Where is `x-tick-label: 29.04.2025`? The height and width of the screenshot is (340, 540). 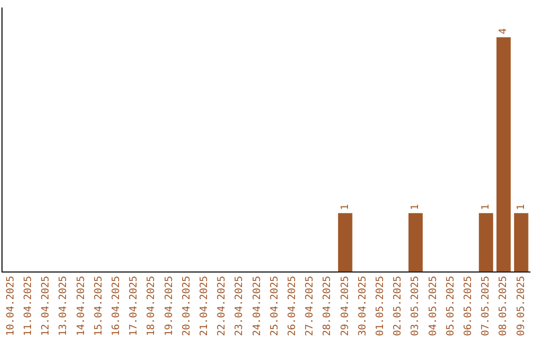 x-tick-label: 29.04.2025 is located at coordinates (345, 306).